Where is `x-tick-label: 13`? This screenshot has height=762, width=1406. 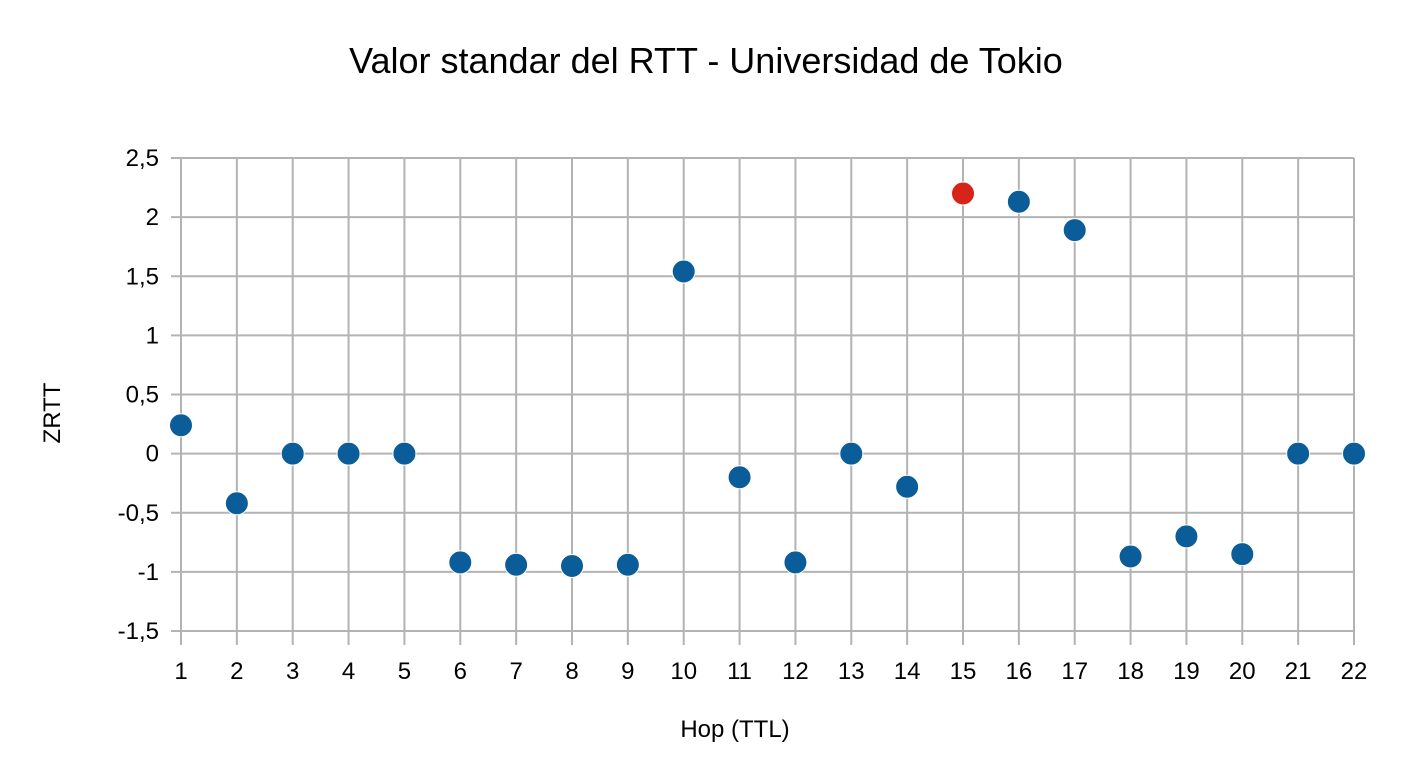 x-tick-label: 13 is located at coordinates (851, 671).